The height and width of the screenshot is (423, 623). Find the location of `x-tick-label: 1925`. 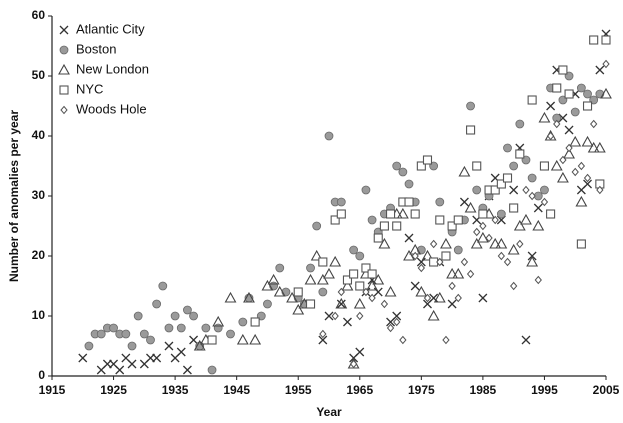

x-tick-label: 1925 is located at coordinates (113, 390).